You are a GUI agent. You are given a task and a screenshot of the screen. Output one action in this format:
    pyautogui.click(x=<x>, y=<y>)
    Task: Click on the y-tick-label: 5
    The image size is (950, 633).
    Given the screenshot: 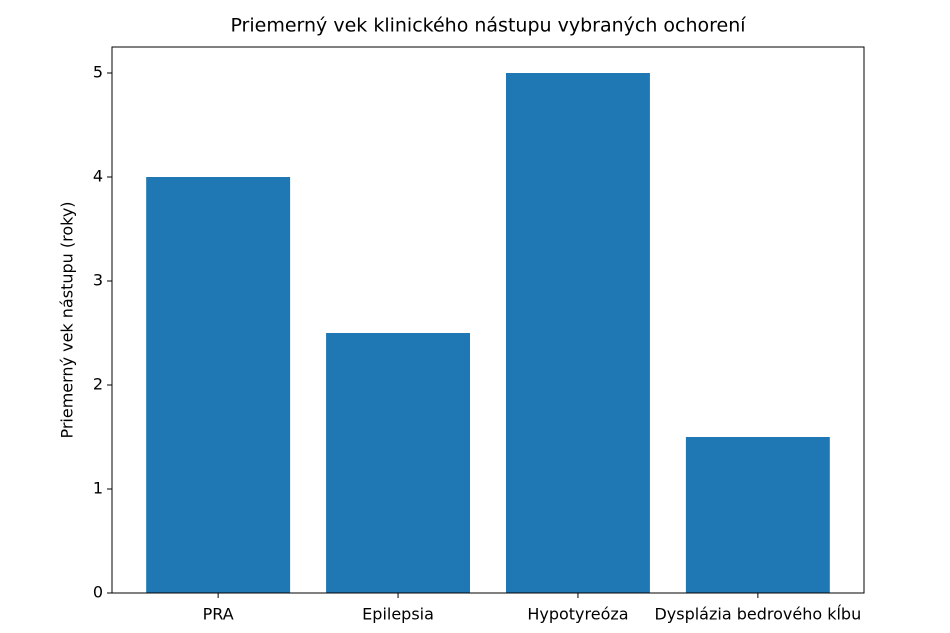 What is the action you would take?
    pyautogui.click(x=98, y=72)
    